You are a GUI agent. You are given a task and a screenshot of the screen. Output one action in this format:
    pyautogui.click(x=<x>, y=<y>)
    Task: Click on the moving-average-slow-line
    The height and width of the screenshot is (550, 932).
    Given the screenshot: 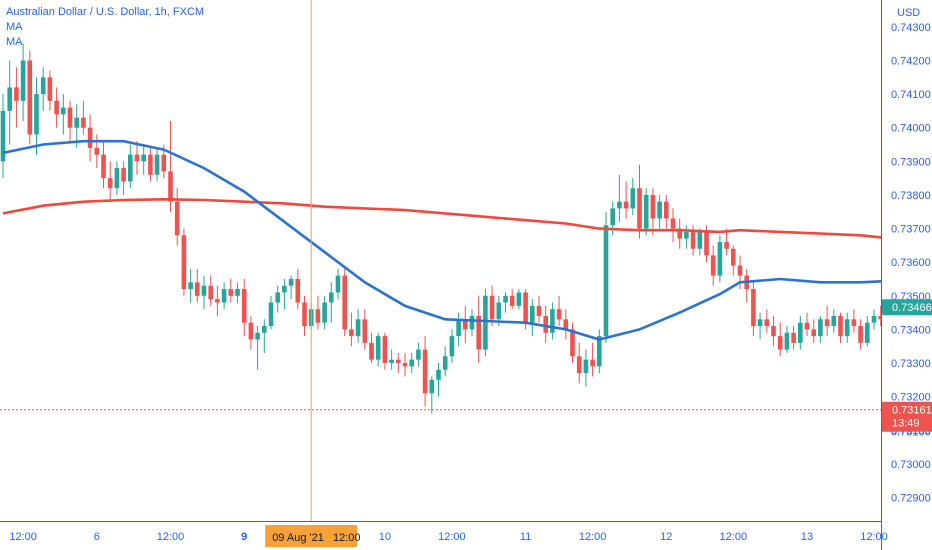 What is the action you would take?
    pyautogui.click(x=448, y=218)
    